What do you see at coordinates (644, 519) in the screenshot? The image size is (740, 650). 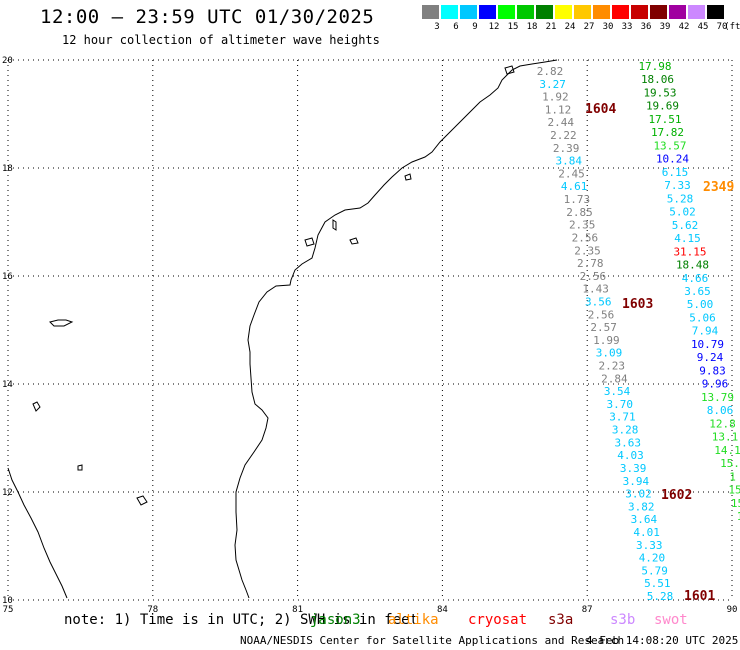 I see `swh-value-label: 3.64` at bounding box center [644, 519].